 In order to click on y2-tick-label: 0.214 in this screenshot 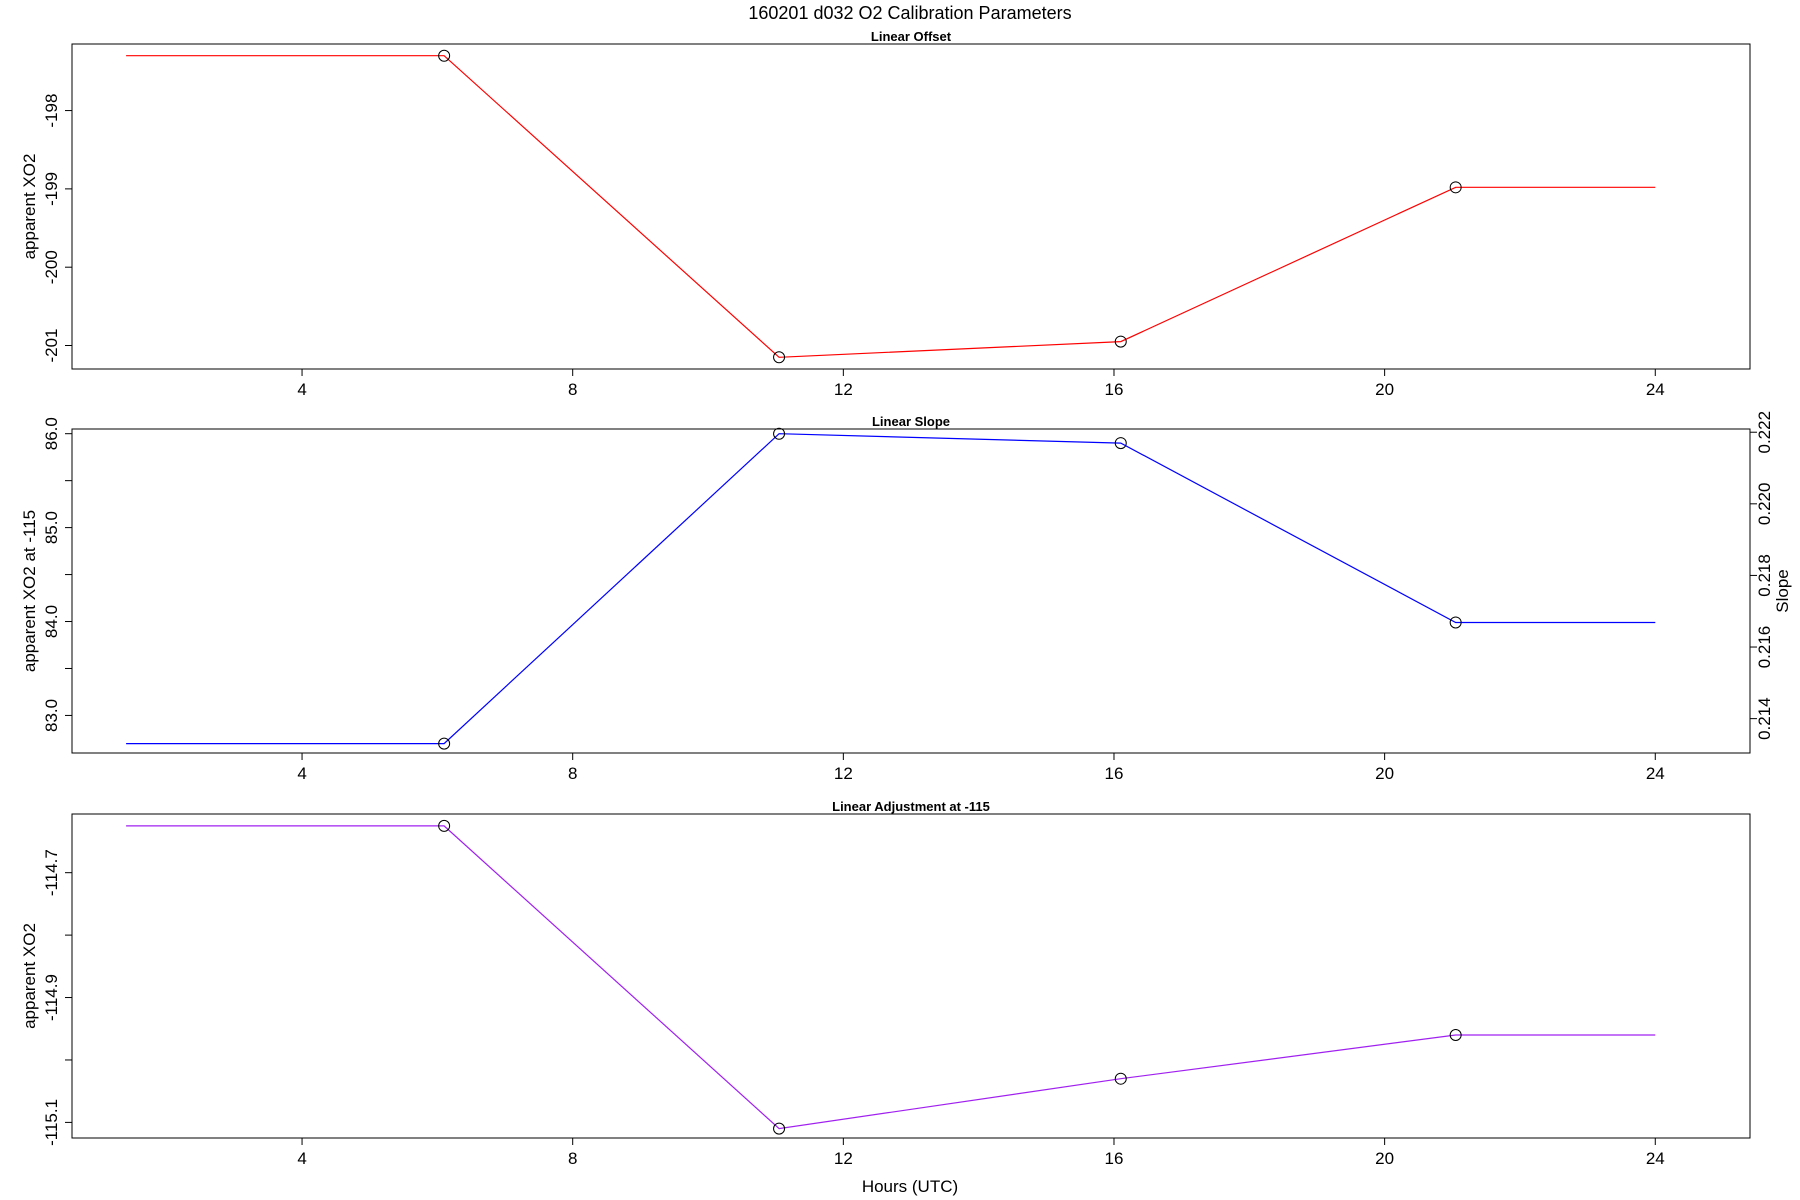, I will do `click(1764, 718)`.